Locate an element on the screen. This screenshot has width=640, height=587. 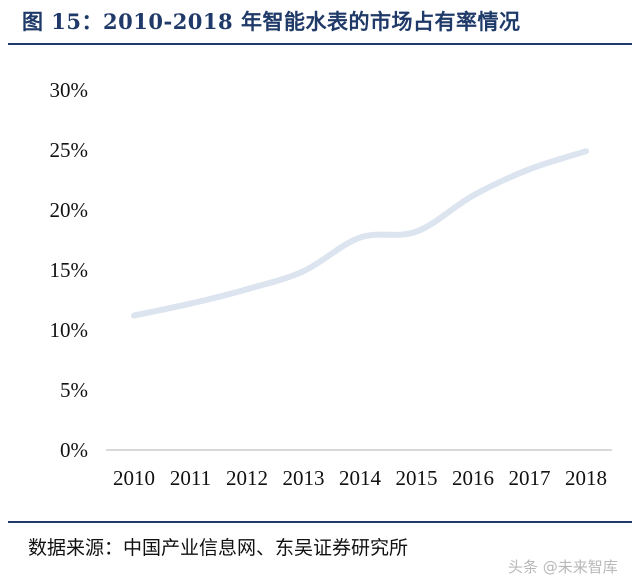
x-tick-label: 2013 is located at coordinates (304, 478).